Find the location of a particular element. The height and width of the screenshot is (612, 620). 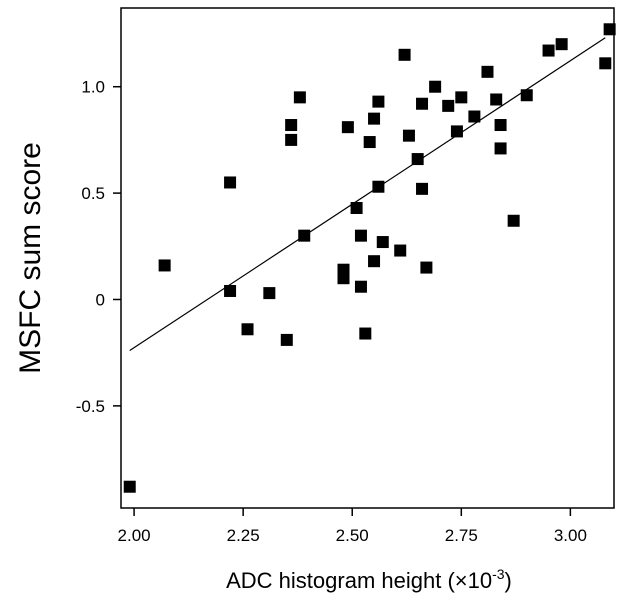

x-axis-title: ADC histogram height (×10-3) is located at coordinates (369, 579).